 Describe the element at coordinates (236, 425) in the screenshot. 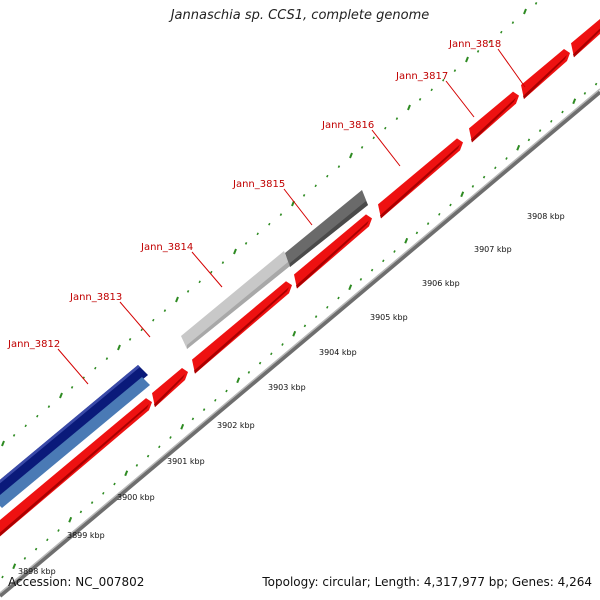

I see `scale-label: 3902 kbp` at that location.